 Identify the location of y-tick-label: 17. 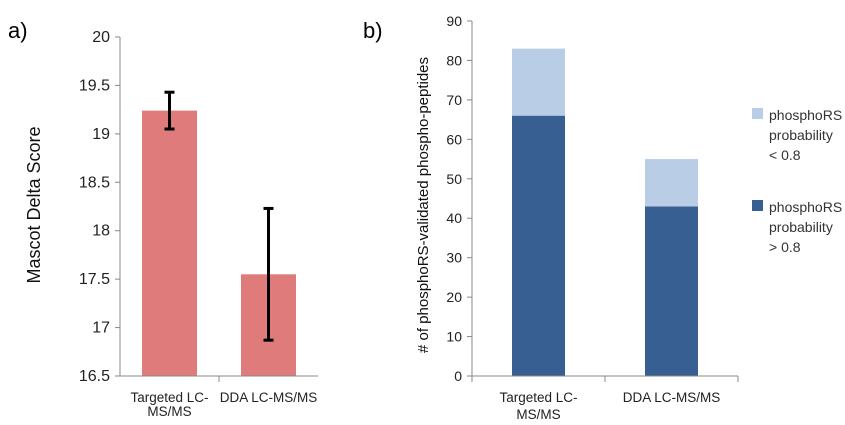
(101, 328).